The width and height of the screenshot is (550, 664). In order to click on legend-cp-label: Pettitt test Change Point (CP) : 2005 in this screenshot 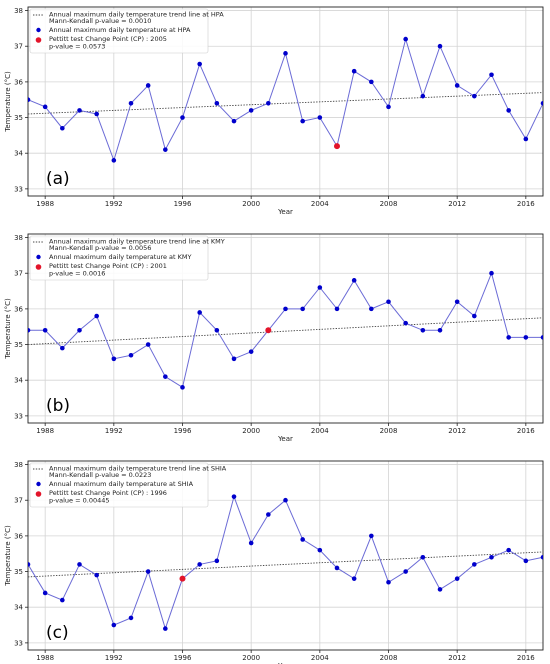, I will do `click(108, 39)`.